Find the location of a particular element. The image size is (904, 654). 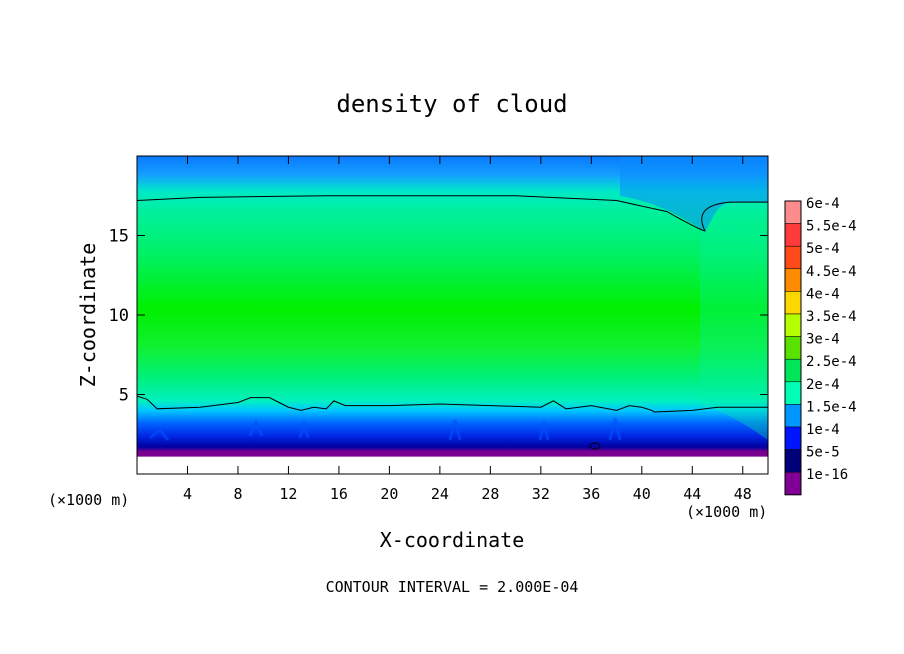

x-tick-label: 8 is located at coordinates (237, 494).